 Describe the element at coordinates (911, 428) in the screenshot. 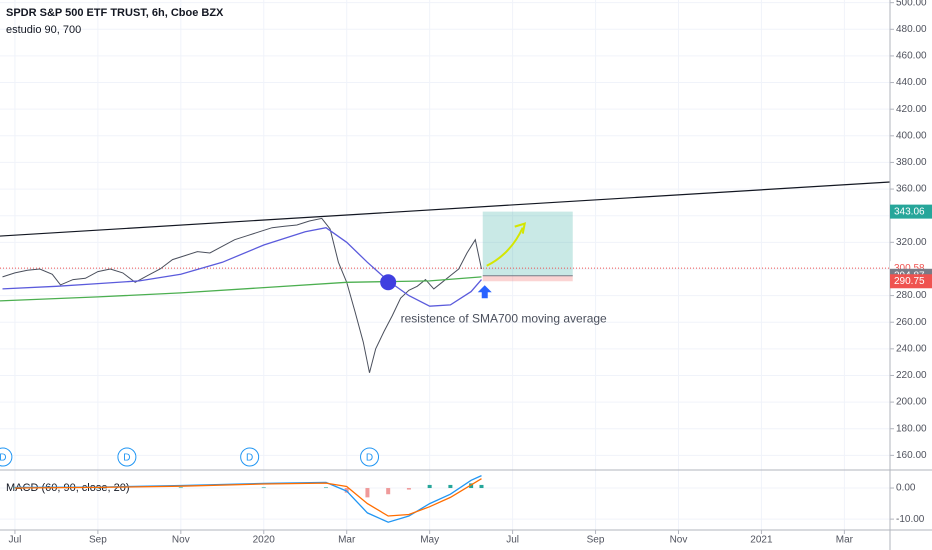

I see `y-tick-label: 180.00` at that location.